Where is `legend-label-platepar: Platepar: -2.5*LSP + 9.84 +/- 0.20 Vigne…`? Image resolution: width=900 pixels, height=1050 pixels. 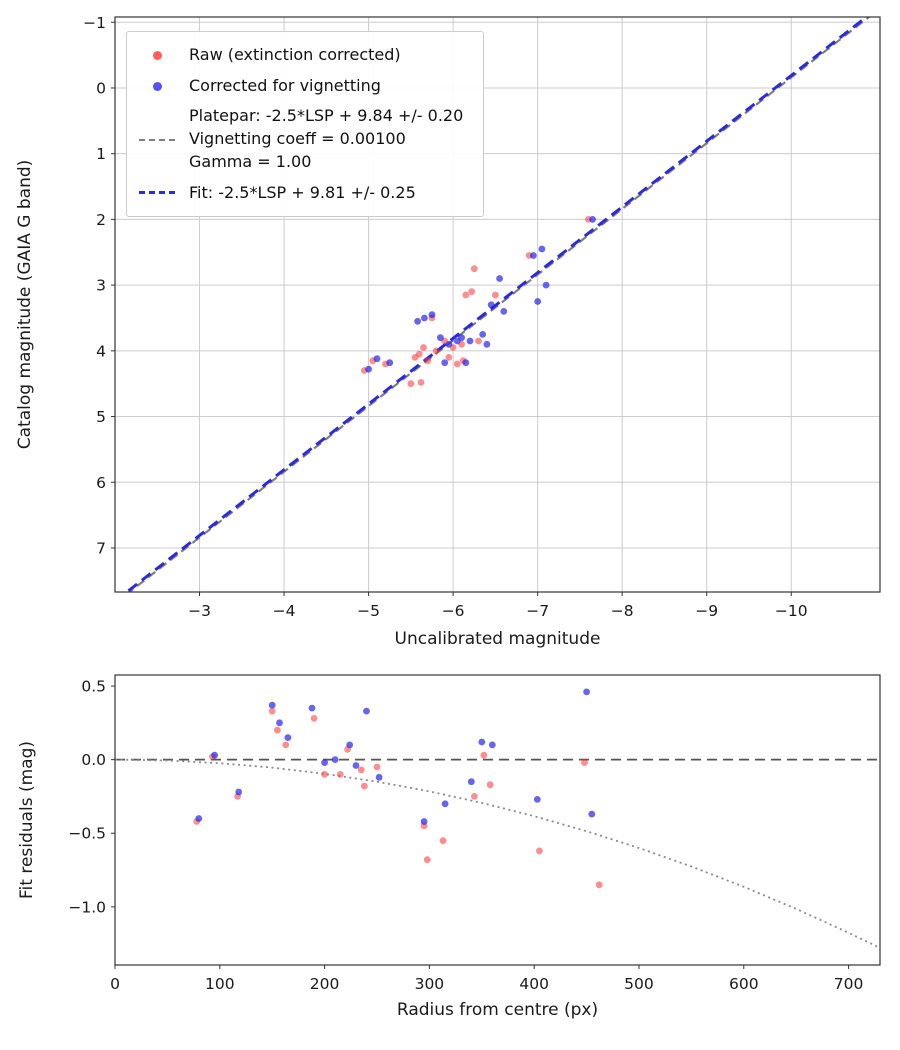
legend-label-platepar: Platepar: -2.5*LSP + 9.84 +/- 0.20 Vigne… is located at coordinates (326, 139).